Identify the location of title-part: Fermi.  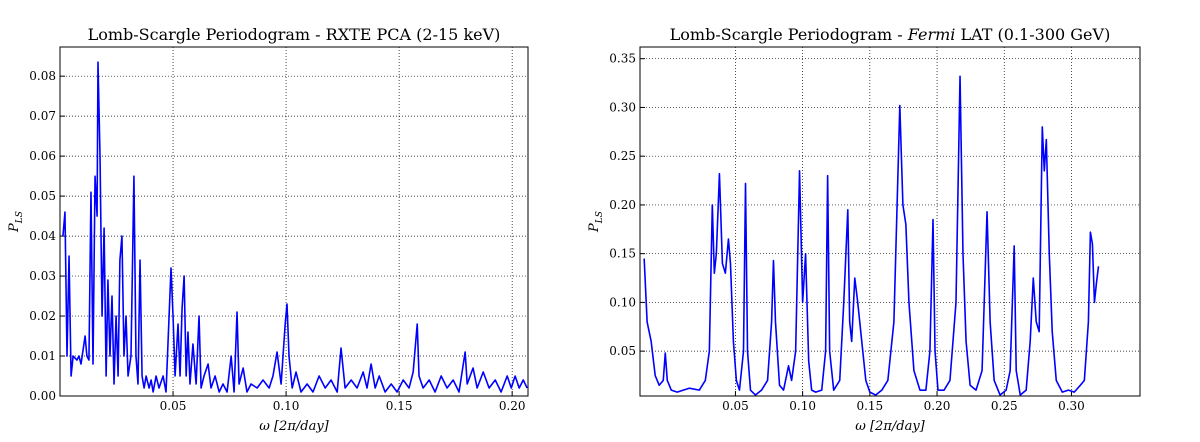
(931, 34).